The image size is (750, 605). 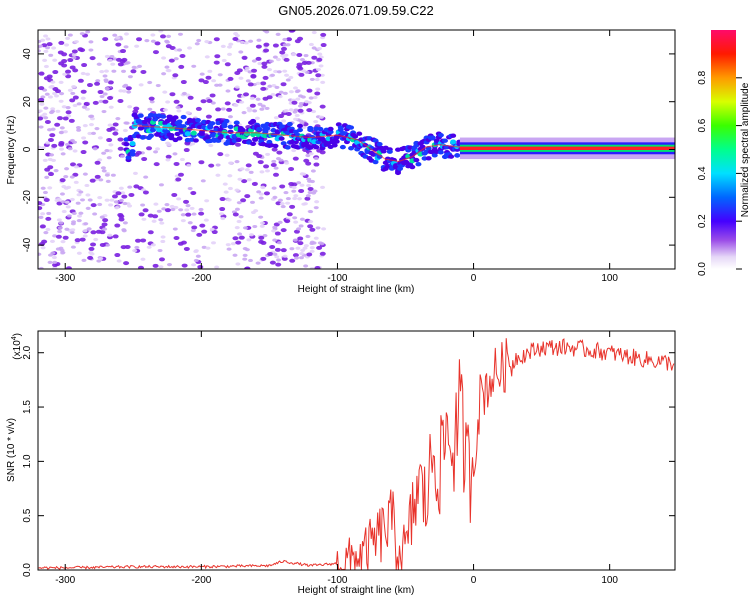 What do you see at coordinates (356, 289) in the screenshot?
I see `spectrogram-xlabel: Height of straight line (km)` at bounding box center [356, 289].